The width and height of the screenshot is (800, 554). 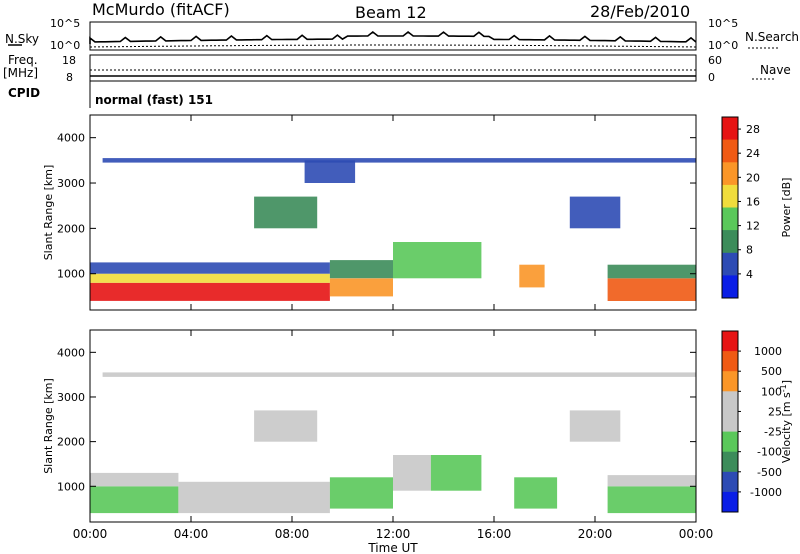 I want to click on colorbar-tick-label: 12, so click(x=753, y=226).